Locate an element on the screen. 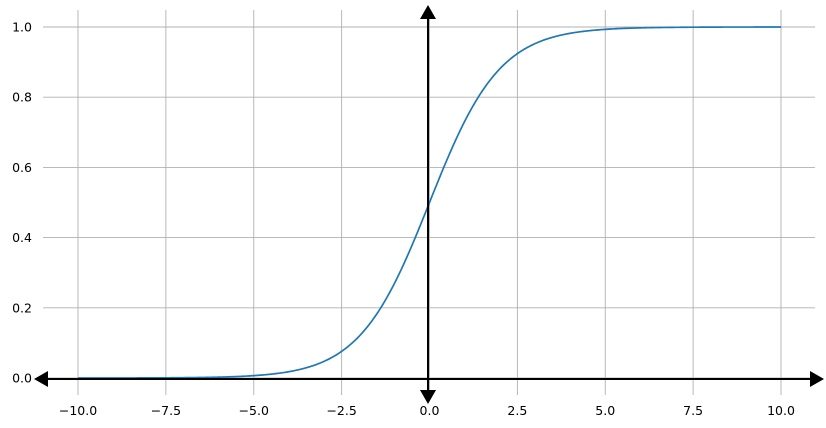  x-tick-label: 0.0 is located at coordinates (430, 410).